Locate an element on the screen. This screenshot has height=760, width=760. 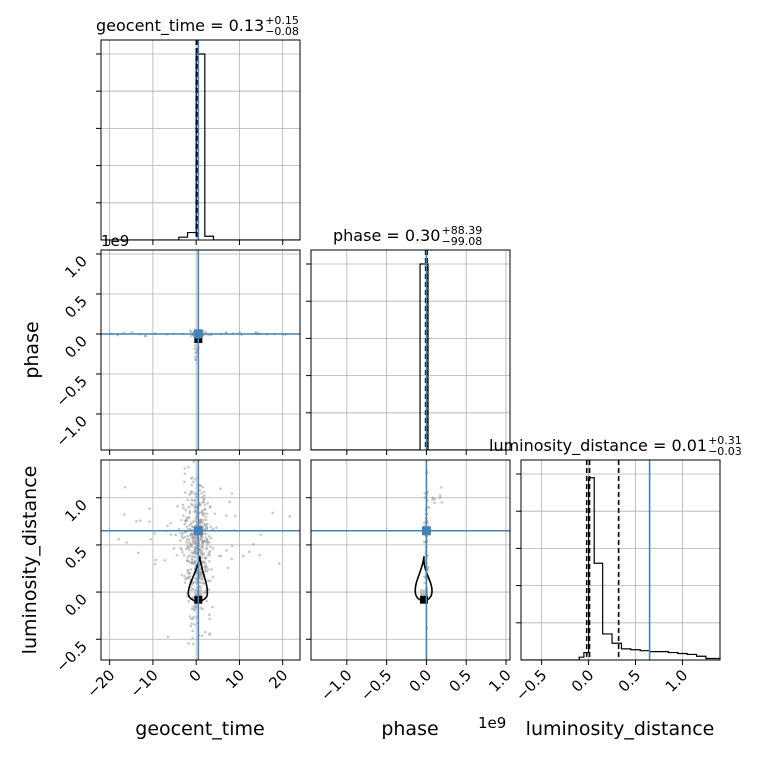
tick-label: 10 is located at coordinates (235, 679).